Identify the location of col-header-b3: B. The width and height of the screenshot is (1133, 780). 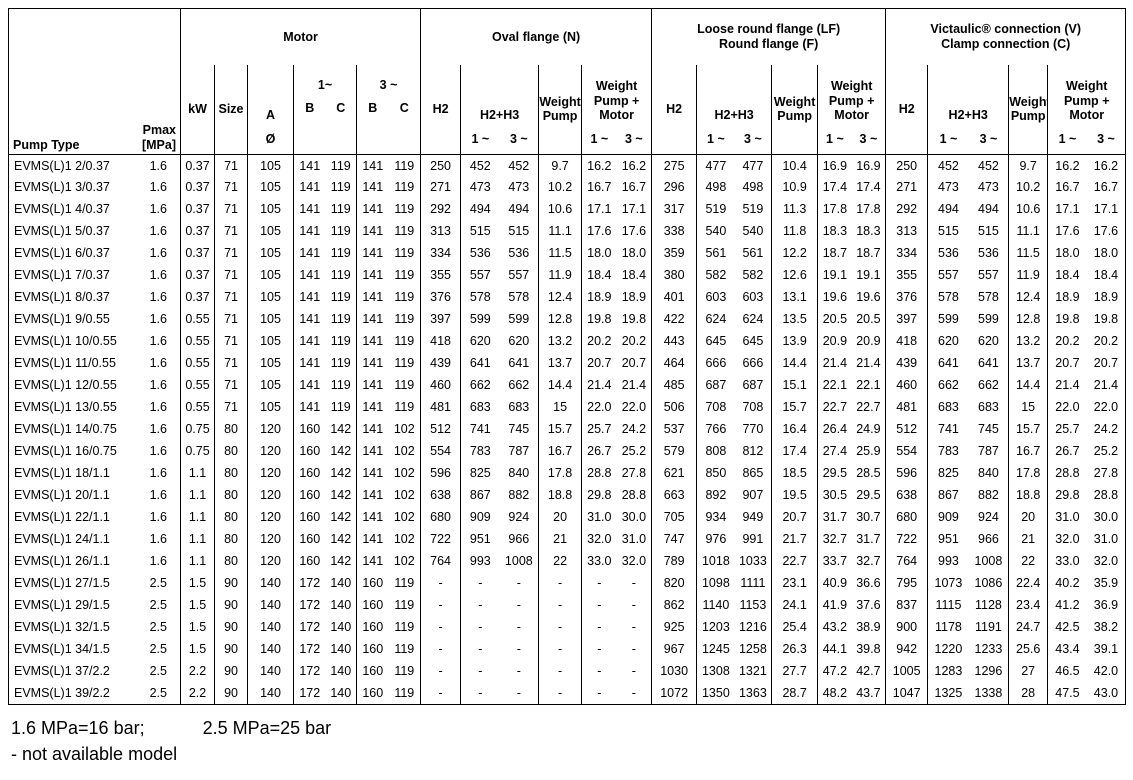
(372, 124).